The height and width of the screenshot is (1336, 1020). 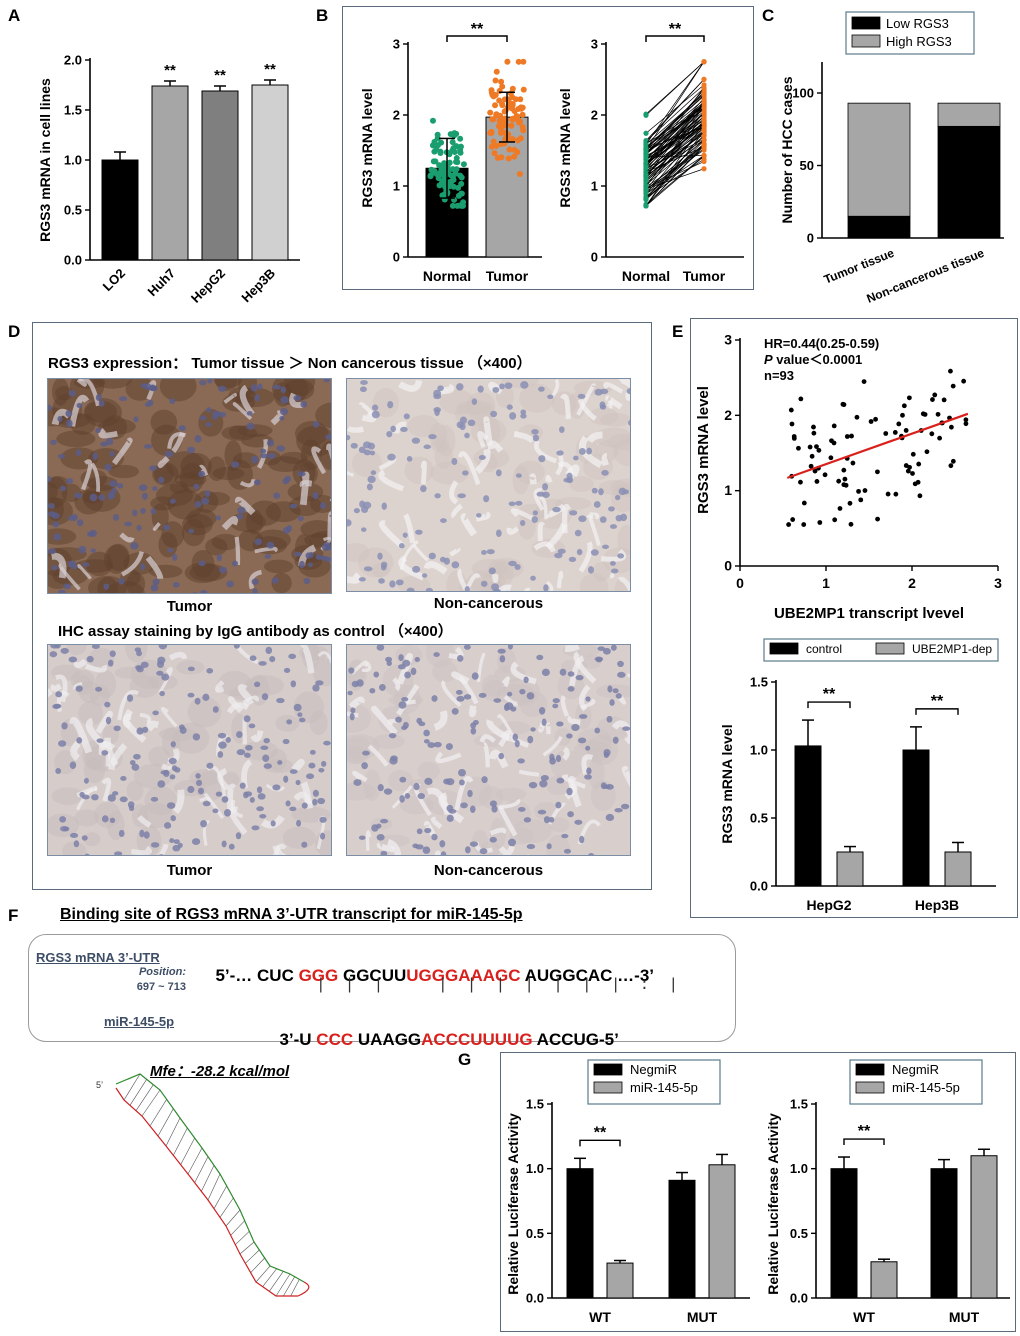 What do you see at coordinates (646, 206) in the screenshot?
I see `br-point-normal` at bounding box center [646, 206].